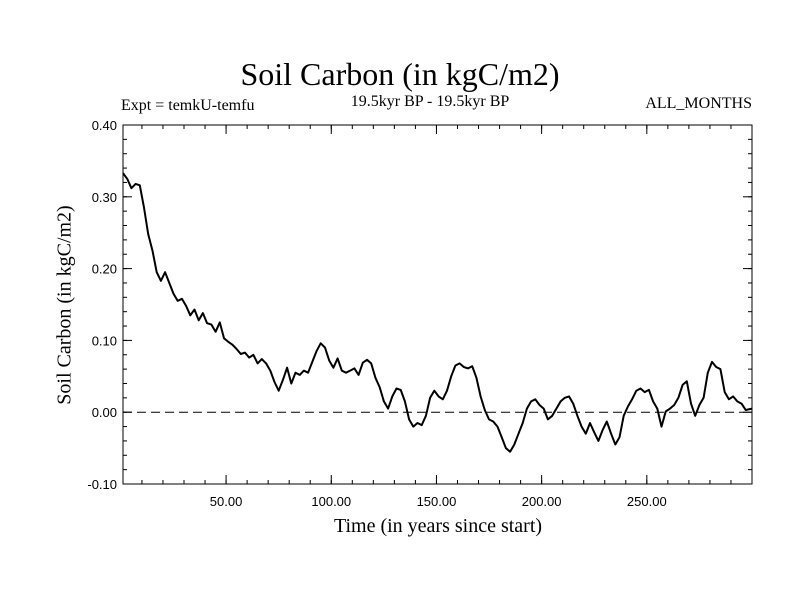 The height and width of the screenshot is (600, 800). Describe the element at coordinates (430, 101) in the screenshot. I see `period-label: 19.5kyr BP - 19.5kyr BP` at that location.